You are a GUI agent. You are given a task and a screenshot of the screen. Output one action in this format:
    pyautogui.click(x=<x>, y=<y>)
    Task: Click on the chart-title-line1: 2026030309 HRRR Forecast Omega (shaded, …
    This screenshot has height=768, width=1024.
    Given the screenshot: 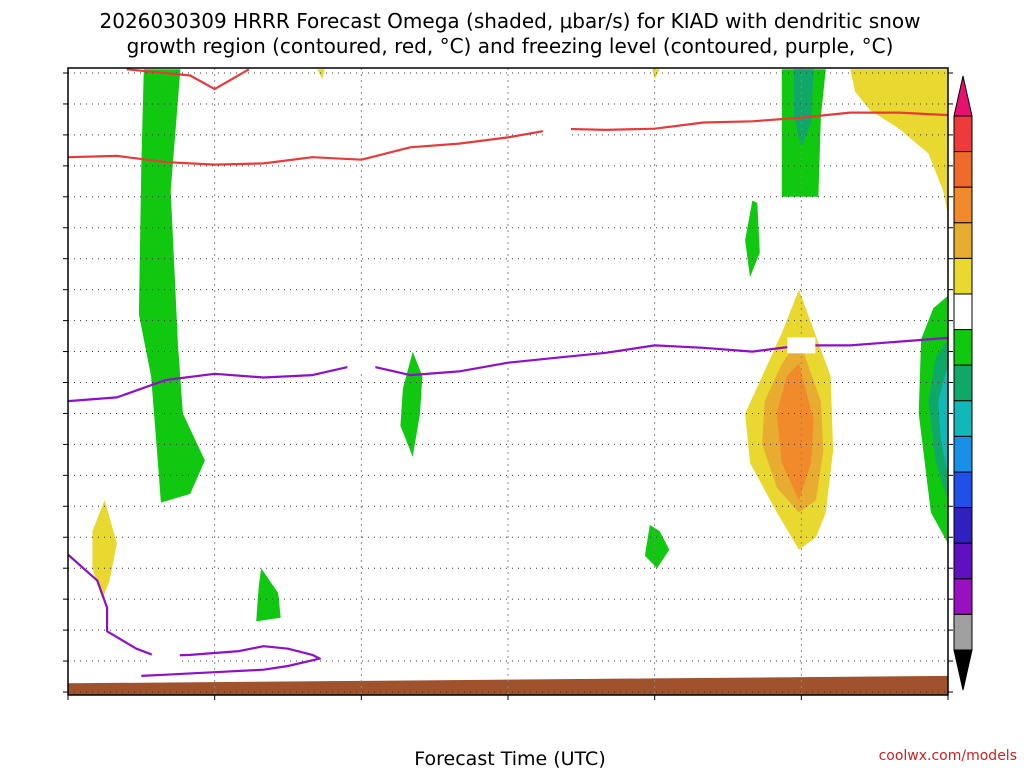 What is the action you would take?
    pyautogui.click(x=510, y=21)
    